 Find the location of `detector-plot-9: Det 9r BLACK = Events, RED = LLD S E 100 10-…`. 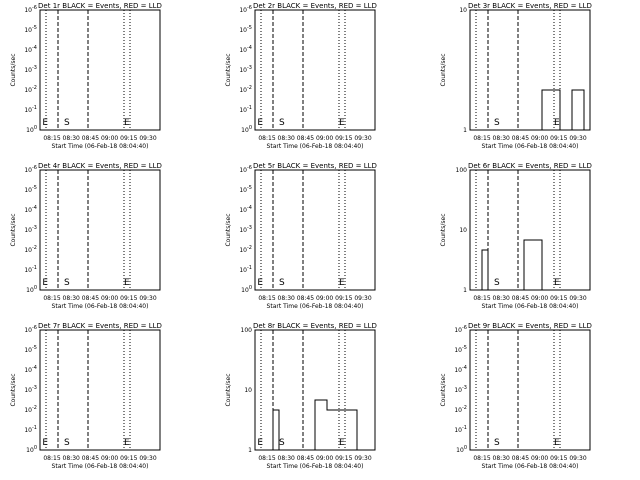

detector-plot-9: Det 9r BLACK = Events, RED = LLD S E 100 10-… is located at coordinates (516, 396).